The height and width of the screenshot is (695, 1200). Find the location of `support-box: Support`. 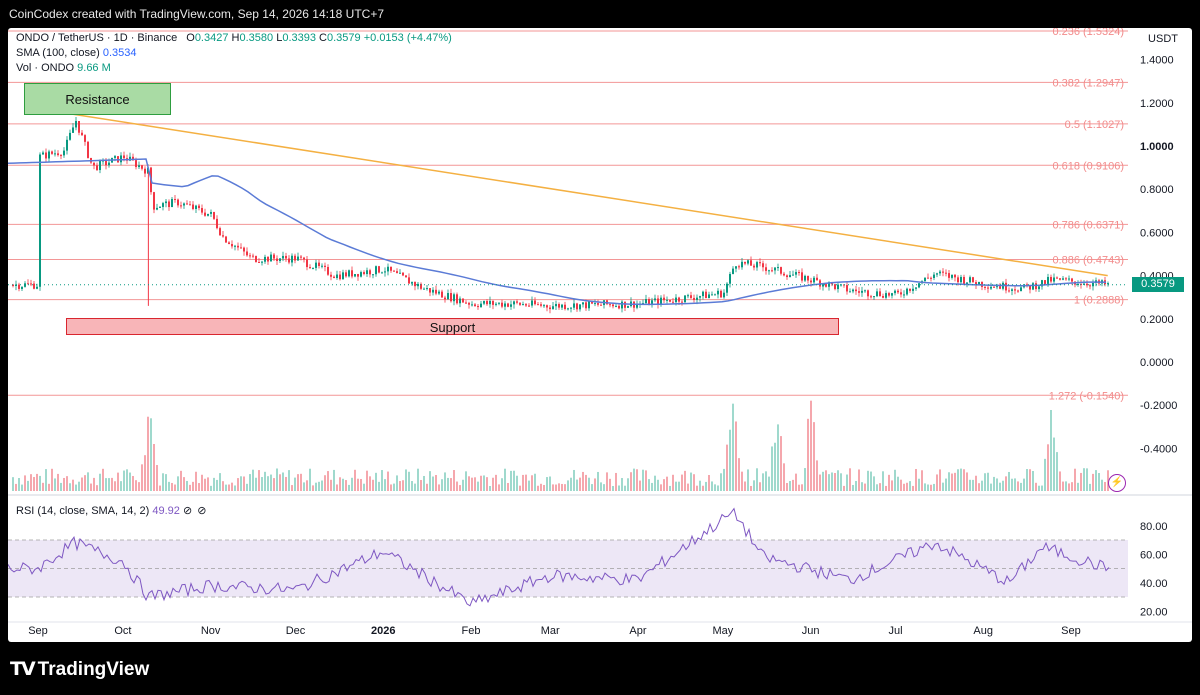

support-box: Support is located at coordinates (452, 326).